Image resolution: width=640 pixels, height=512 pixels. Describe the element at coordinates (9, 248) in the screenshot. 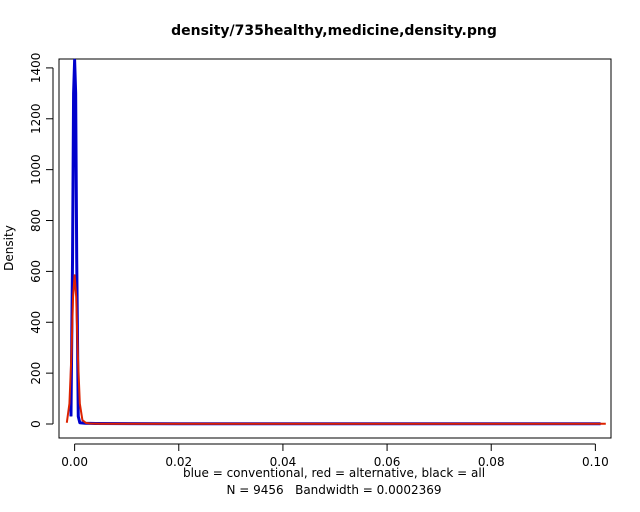

I see `y-axis-label: Density` at that location.